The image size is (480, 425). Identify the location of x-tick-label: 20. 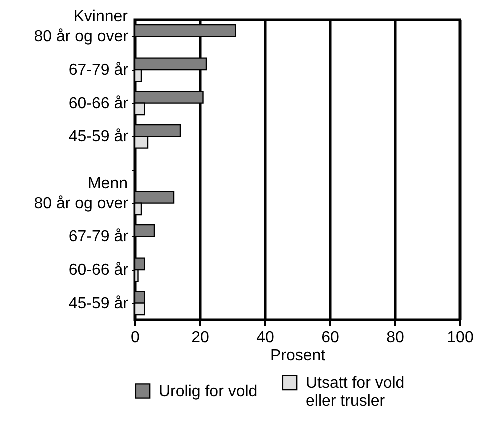
(201, 338).